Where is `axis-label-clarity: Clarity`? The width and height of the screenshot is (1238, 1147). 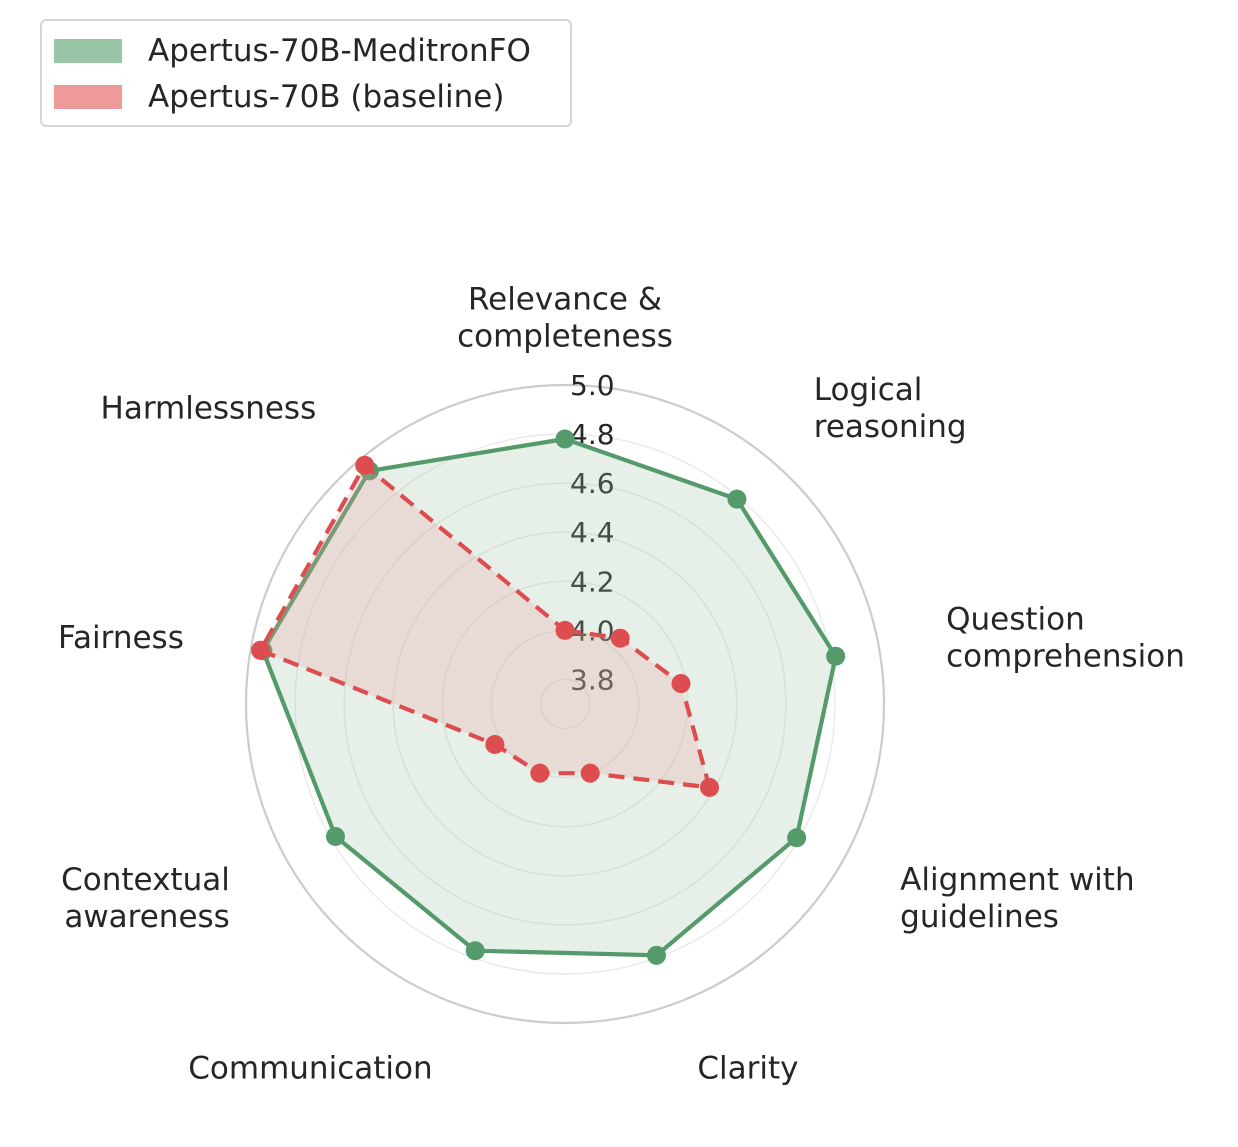
axis-label-clarity: Clarity is located at coordinates (747, 1069).